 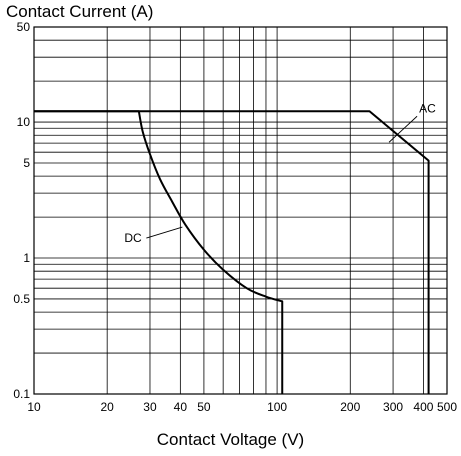 What do you see at coordinates (447, 407) in the screenshot?
I see `x-tick-label: 500` at bounding box center [447, 407].